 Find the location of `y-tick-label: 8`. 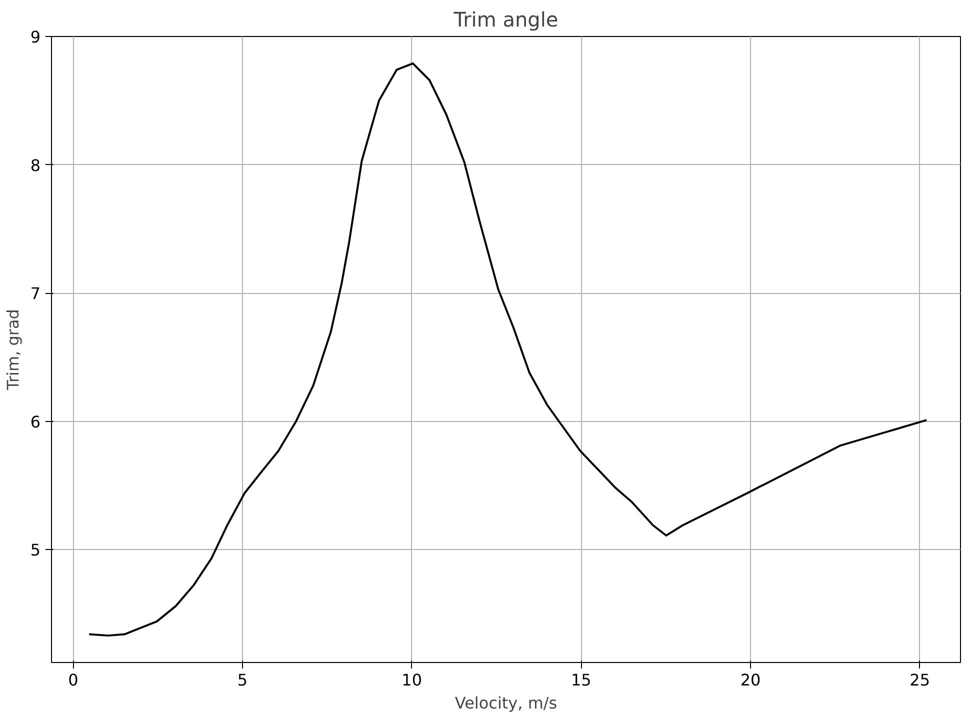

y-tick-label: 8 is located at coordinates (35, 165).